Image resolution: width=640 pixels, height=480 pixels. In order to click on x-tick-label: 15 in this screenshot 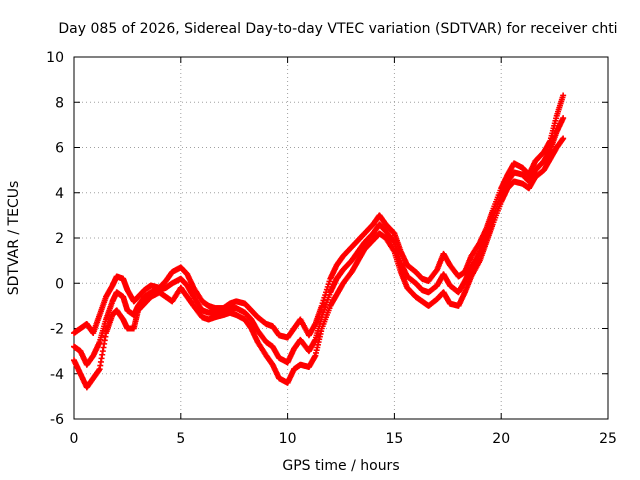, I will do `click(394, 439)`.